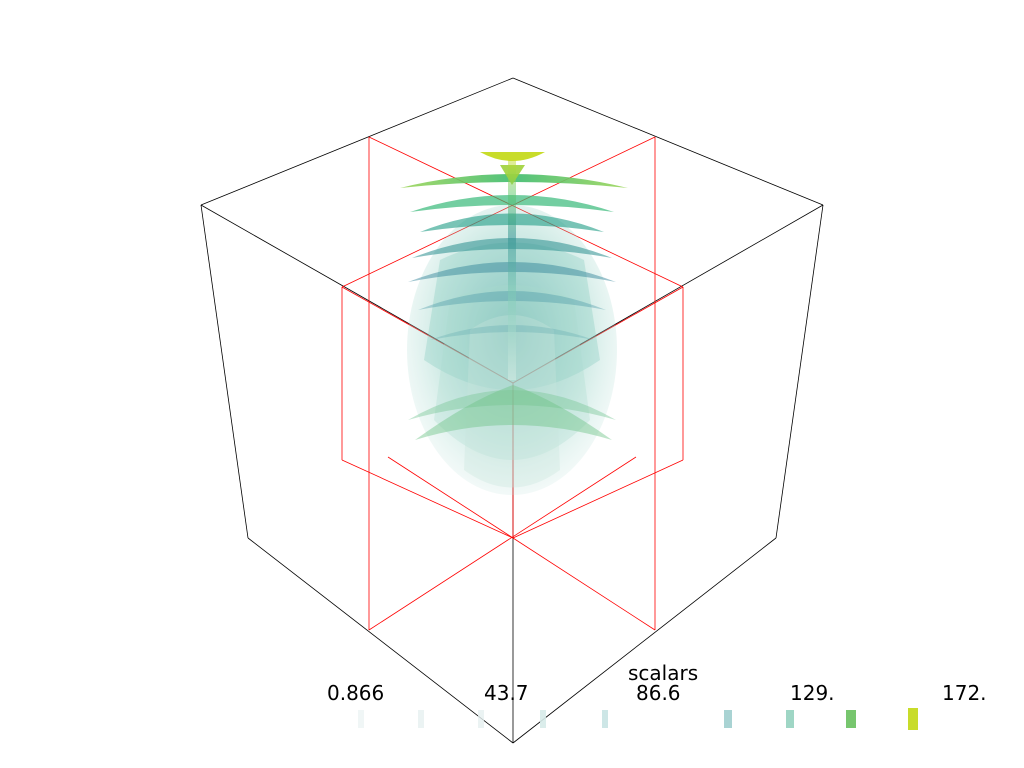 The width and height of the screenshot is (1024, 768). I want to click on scalar-bar-tick-label: 43.7, so click(506, 693).